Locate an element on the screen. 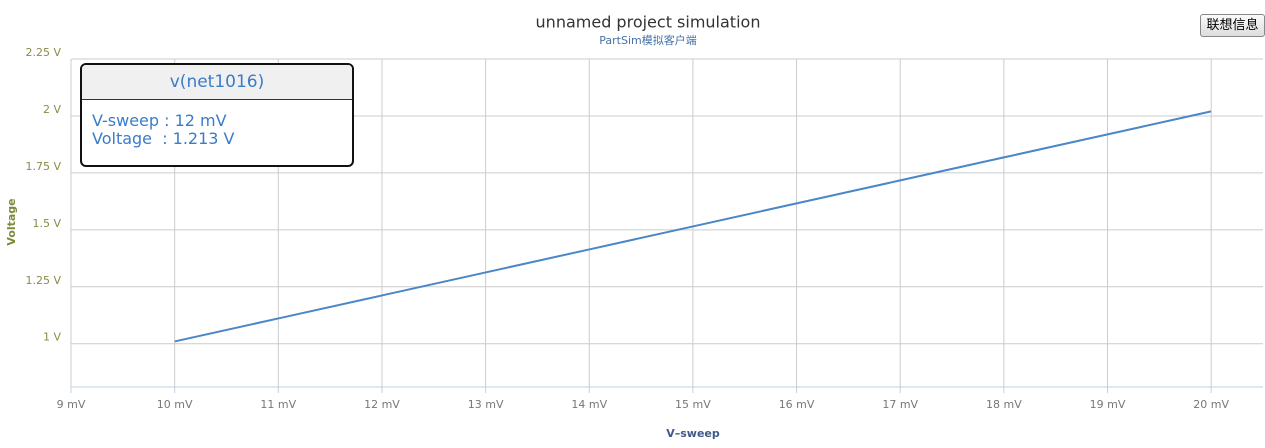  y-tick-label: 1.75 V is located at coordinates (43, 166).